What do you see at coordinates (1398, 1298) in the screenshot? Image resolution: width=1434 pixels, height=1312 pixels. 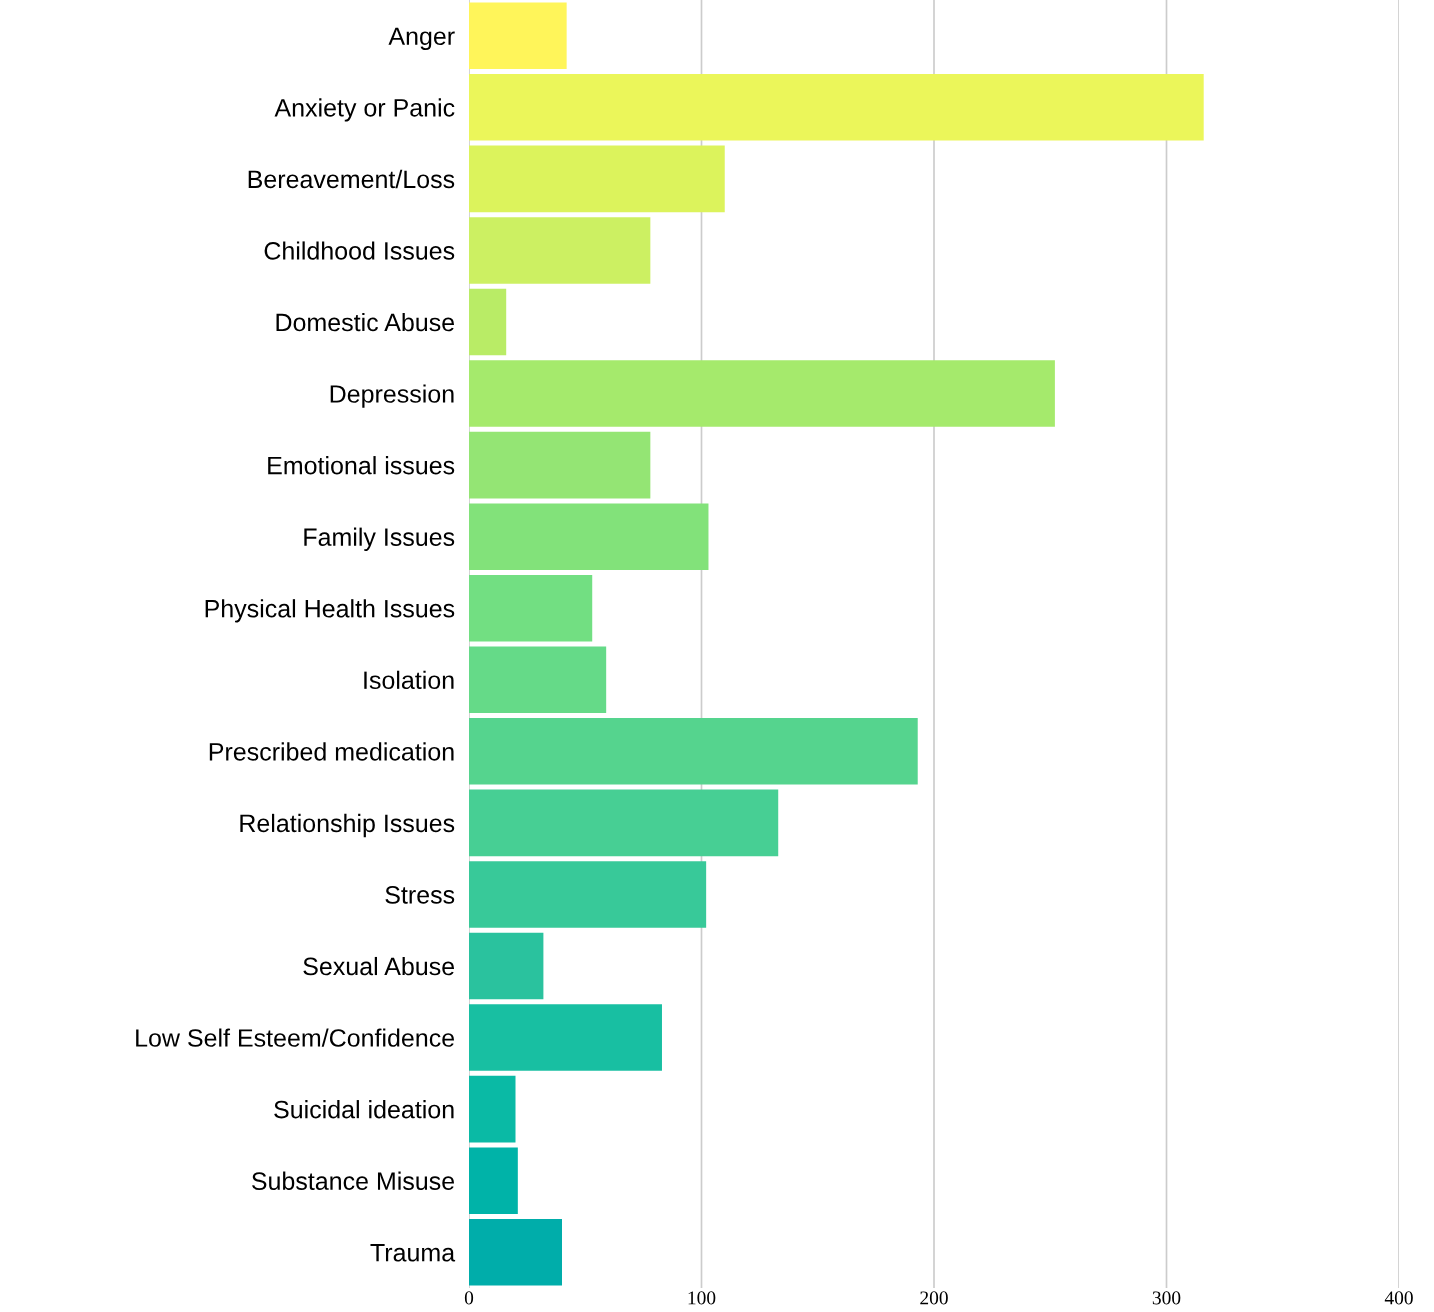 I see `x-tick-label: 400` at bounding box center [1398, 1298].